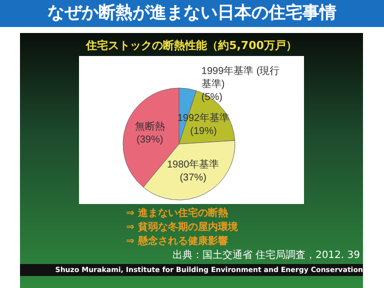 This screenshot has width=384, height=288. I want to click on chart-title: なぜか断熱が進まない日本の住宅事情, so click(192, 13).